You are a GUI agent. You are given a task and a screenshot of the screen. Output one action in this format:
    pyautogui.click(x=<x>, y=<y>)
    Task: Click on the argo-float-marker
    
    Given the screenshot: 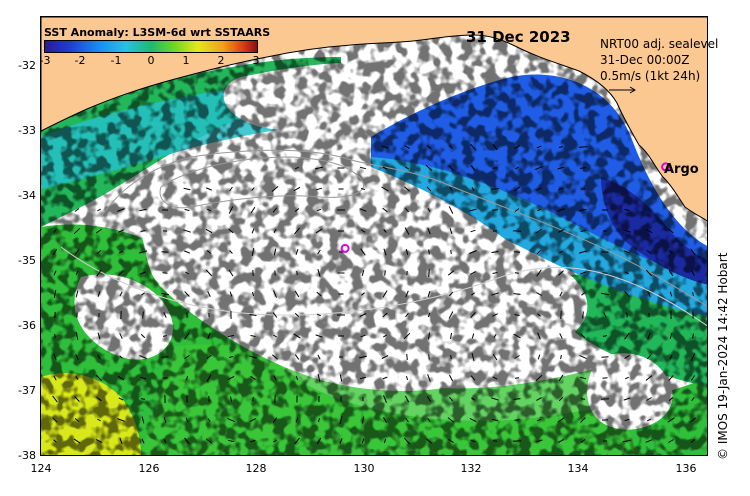 What is the action you would take?
    pyautogui.click(x=345, y=248)
    